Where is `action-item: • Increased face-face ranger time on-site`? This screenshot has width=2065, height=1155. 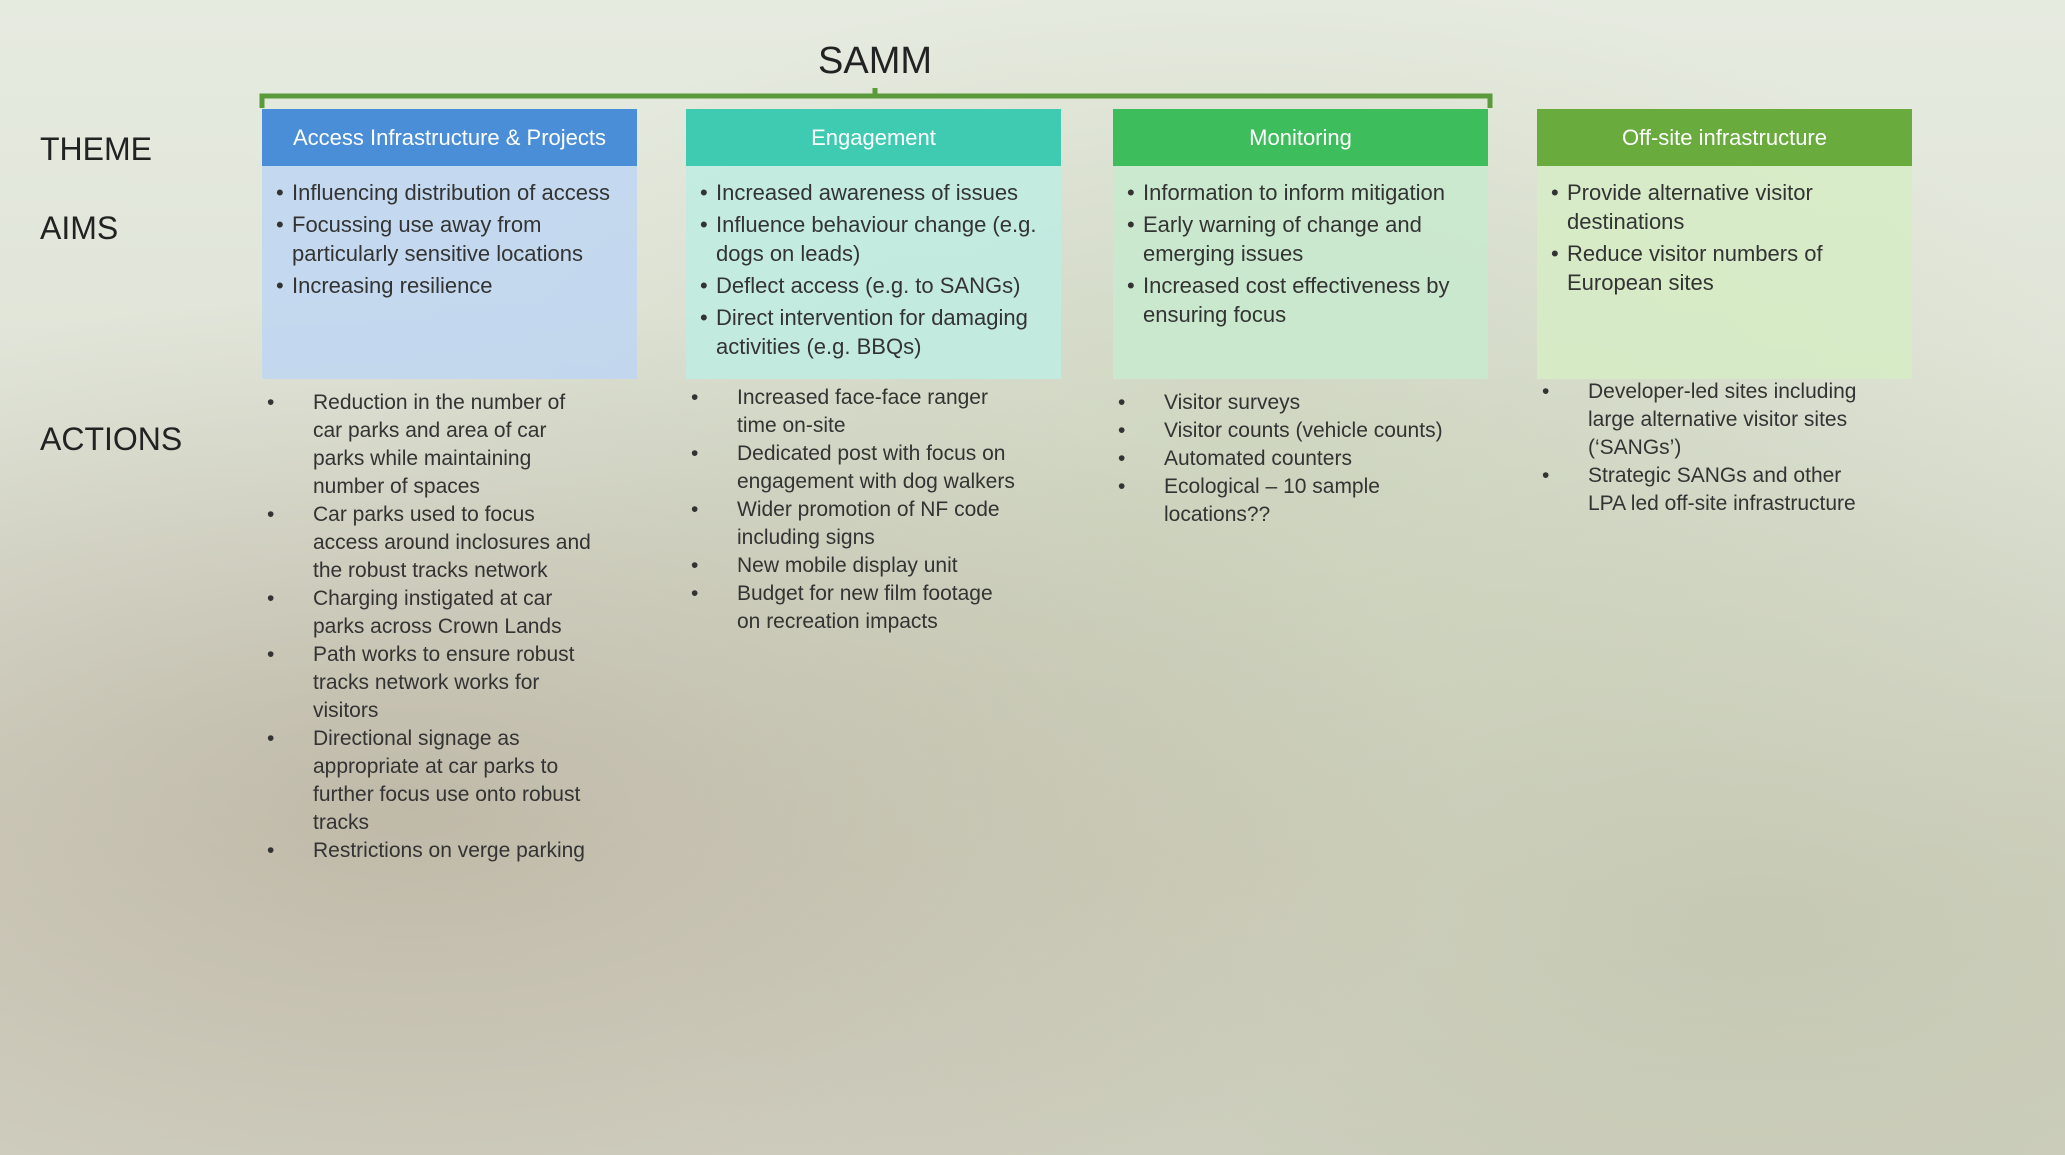
action-item: • Increased face-face ranger time on-site is located at coordinates (856, 412).